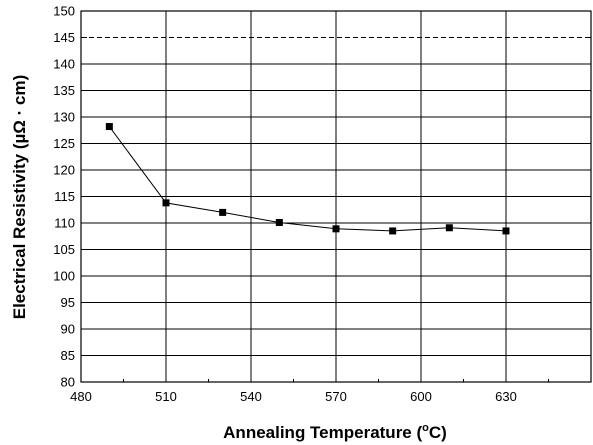 This screenshot has width=593, height=445. What do you see at coordinates (64, 196) in the screenshot?
I see `y-tick-label: 115` at bounding box center [64, 196].